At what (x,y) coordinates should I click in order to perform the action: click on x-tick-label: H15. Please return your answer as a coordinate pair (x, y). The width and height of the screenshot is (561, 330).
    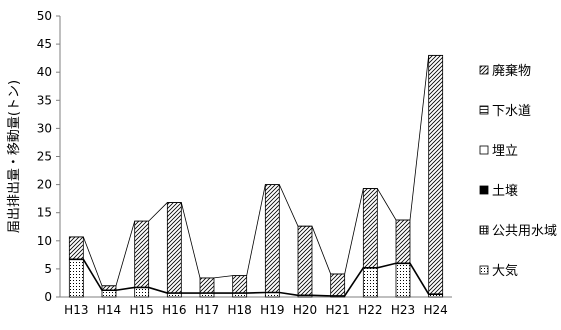
    Looking at the image, I should click on (142, 310).